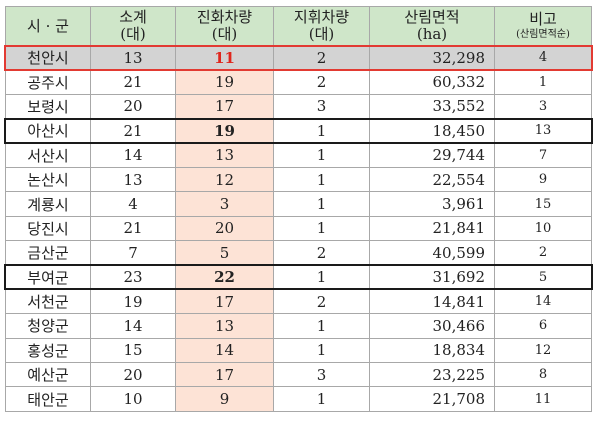  What do you see at coordinates (48, 326) in the screenshot?
I see `cell-region: 청양군` at bounding box center [48, 326].